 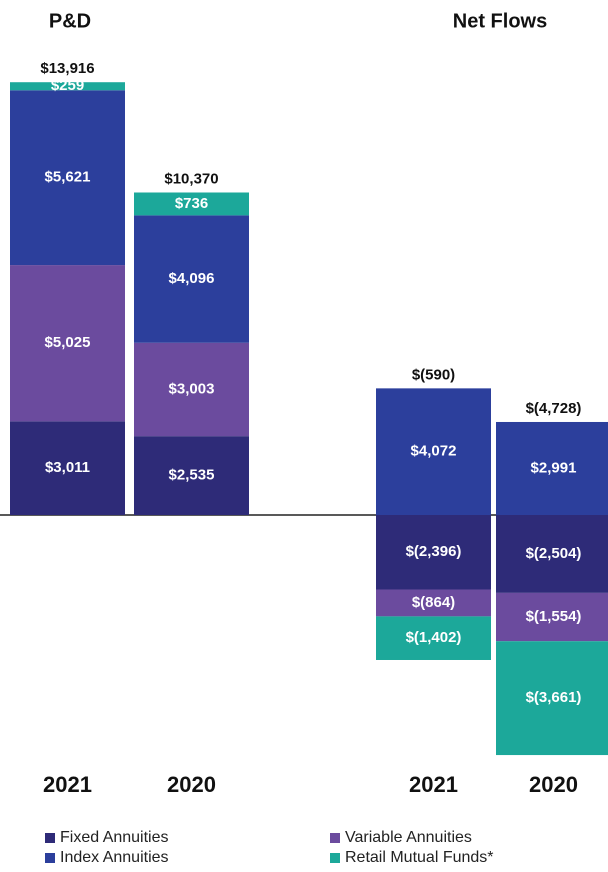 I want to click on value-label: $(1,554), so click(x=554, y=616).